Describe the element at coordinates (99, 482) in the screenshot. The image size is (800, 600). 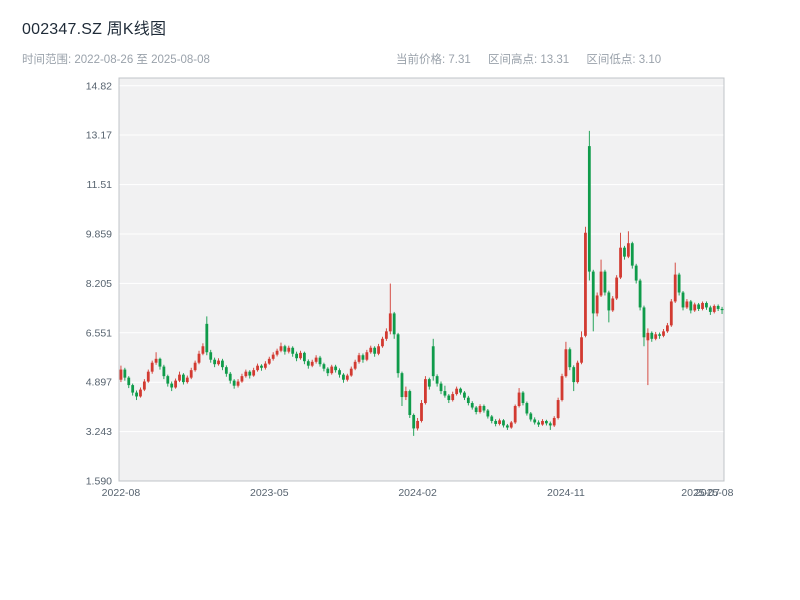
I see `y-axis-tick-label: 1.590` at that location.